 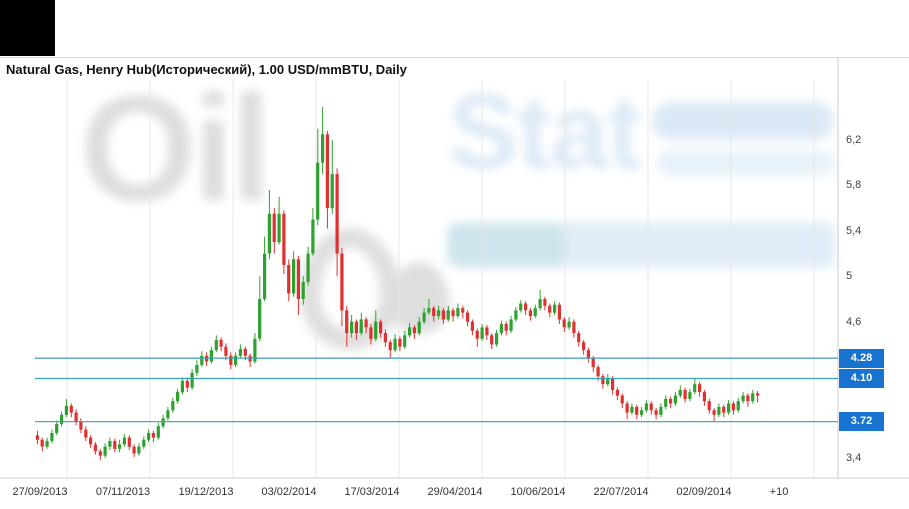 What do you see at coordinates (454, 57) in the screenshot?
I see `header-divider` at bounding box center [454, 57].